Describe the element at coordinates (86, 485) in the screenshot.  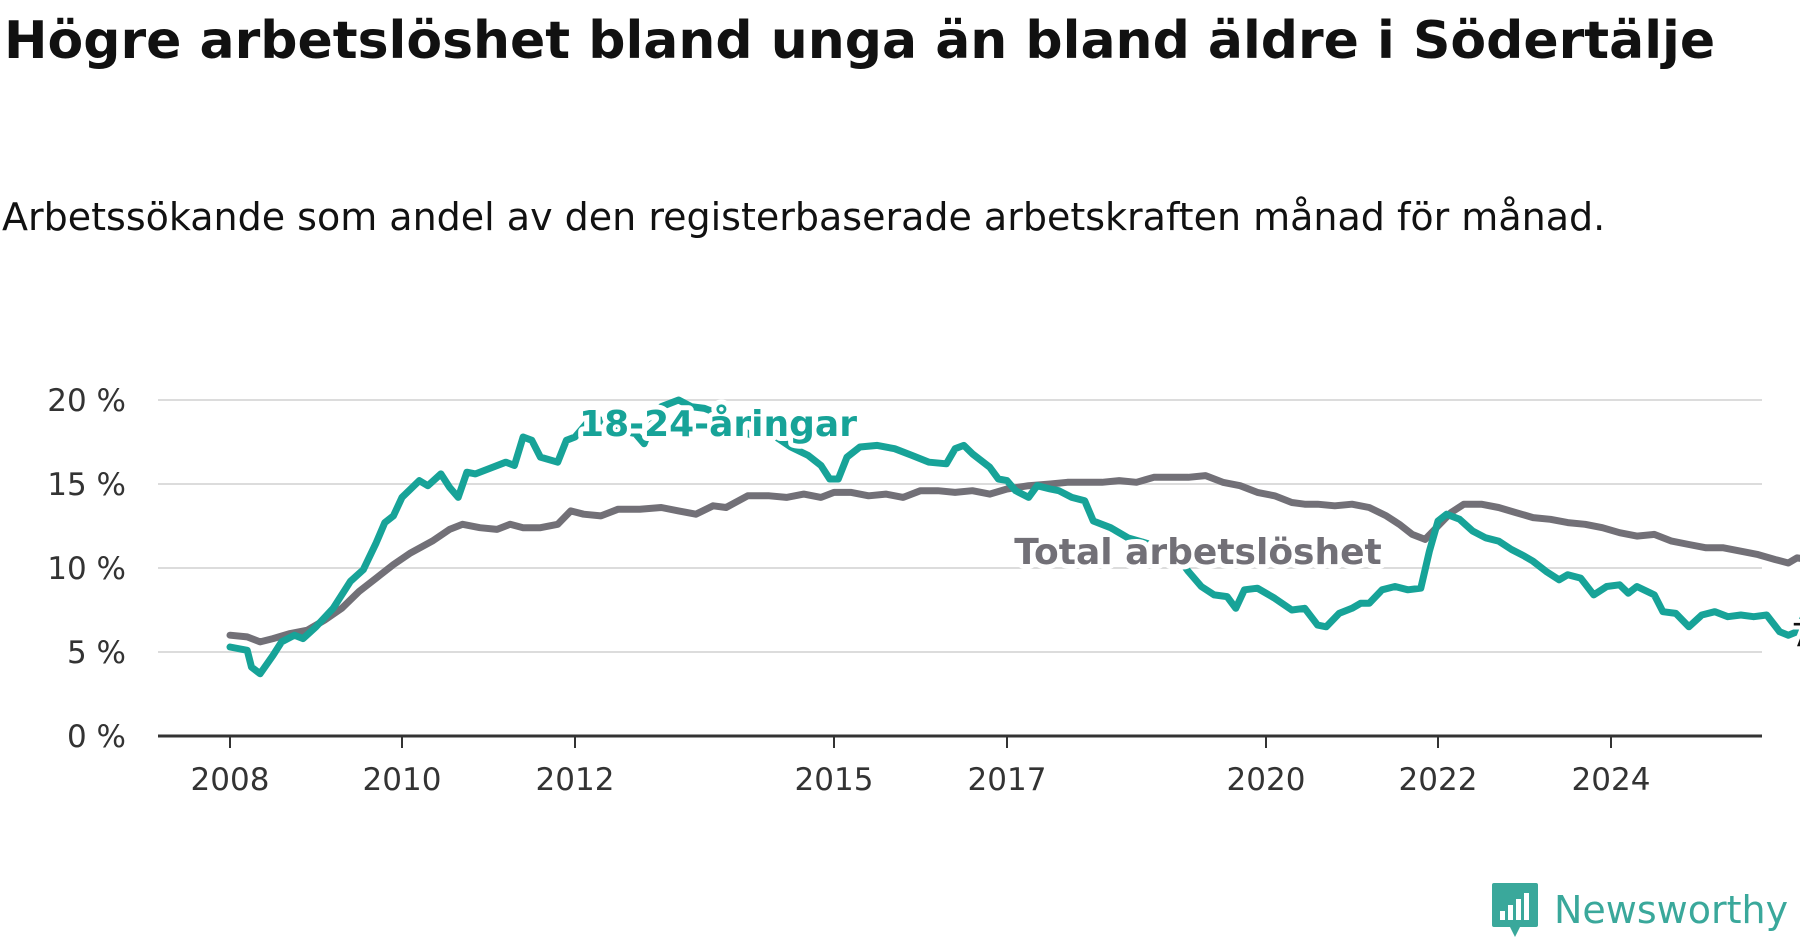
I see `y-tick-label: 15 %` at that location.